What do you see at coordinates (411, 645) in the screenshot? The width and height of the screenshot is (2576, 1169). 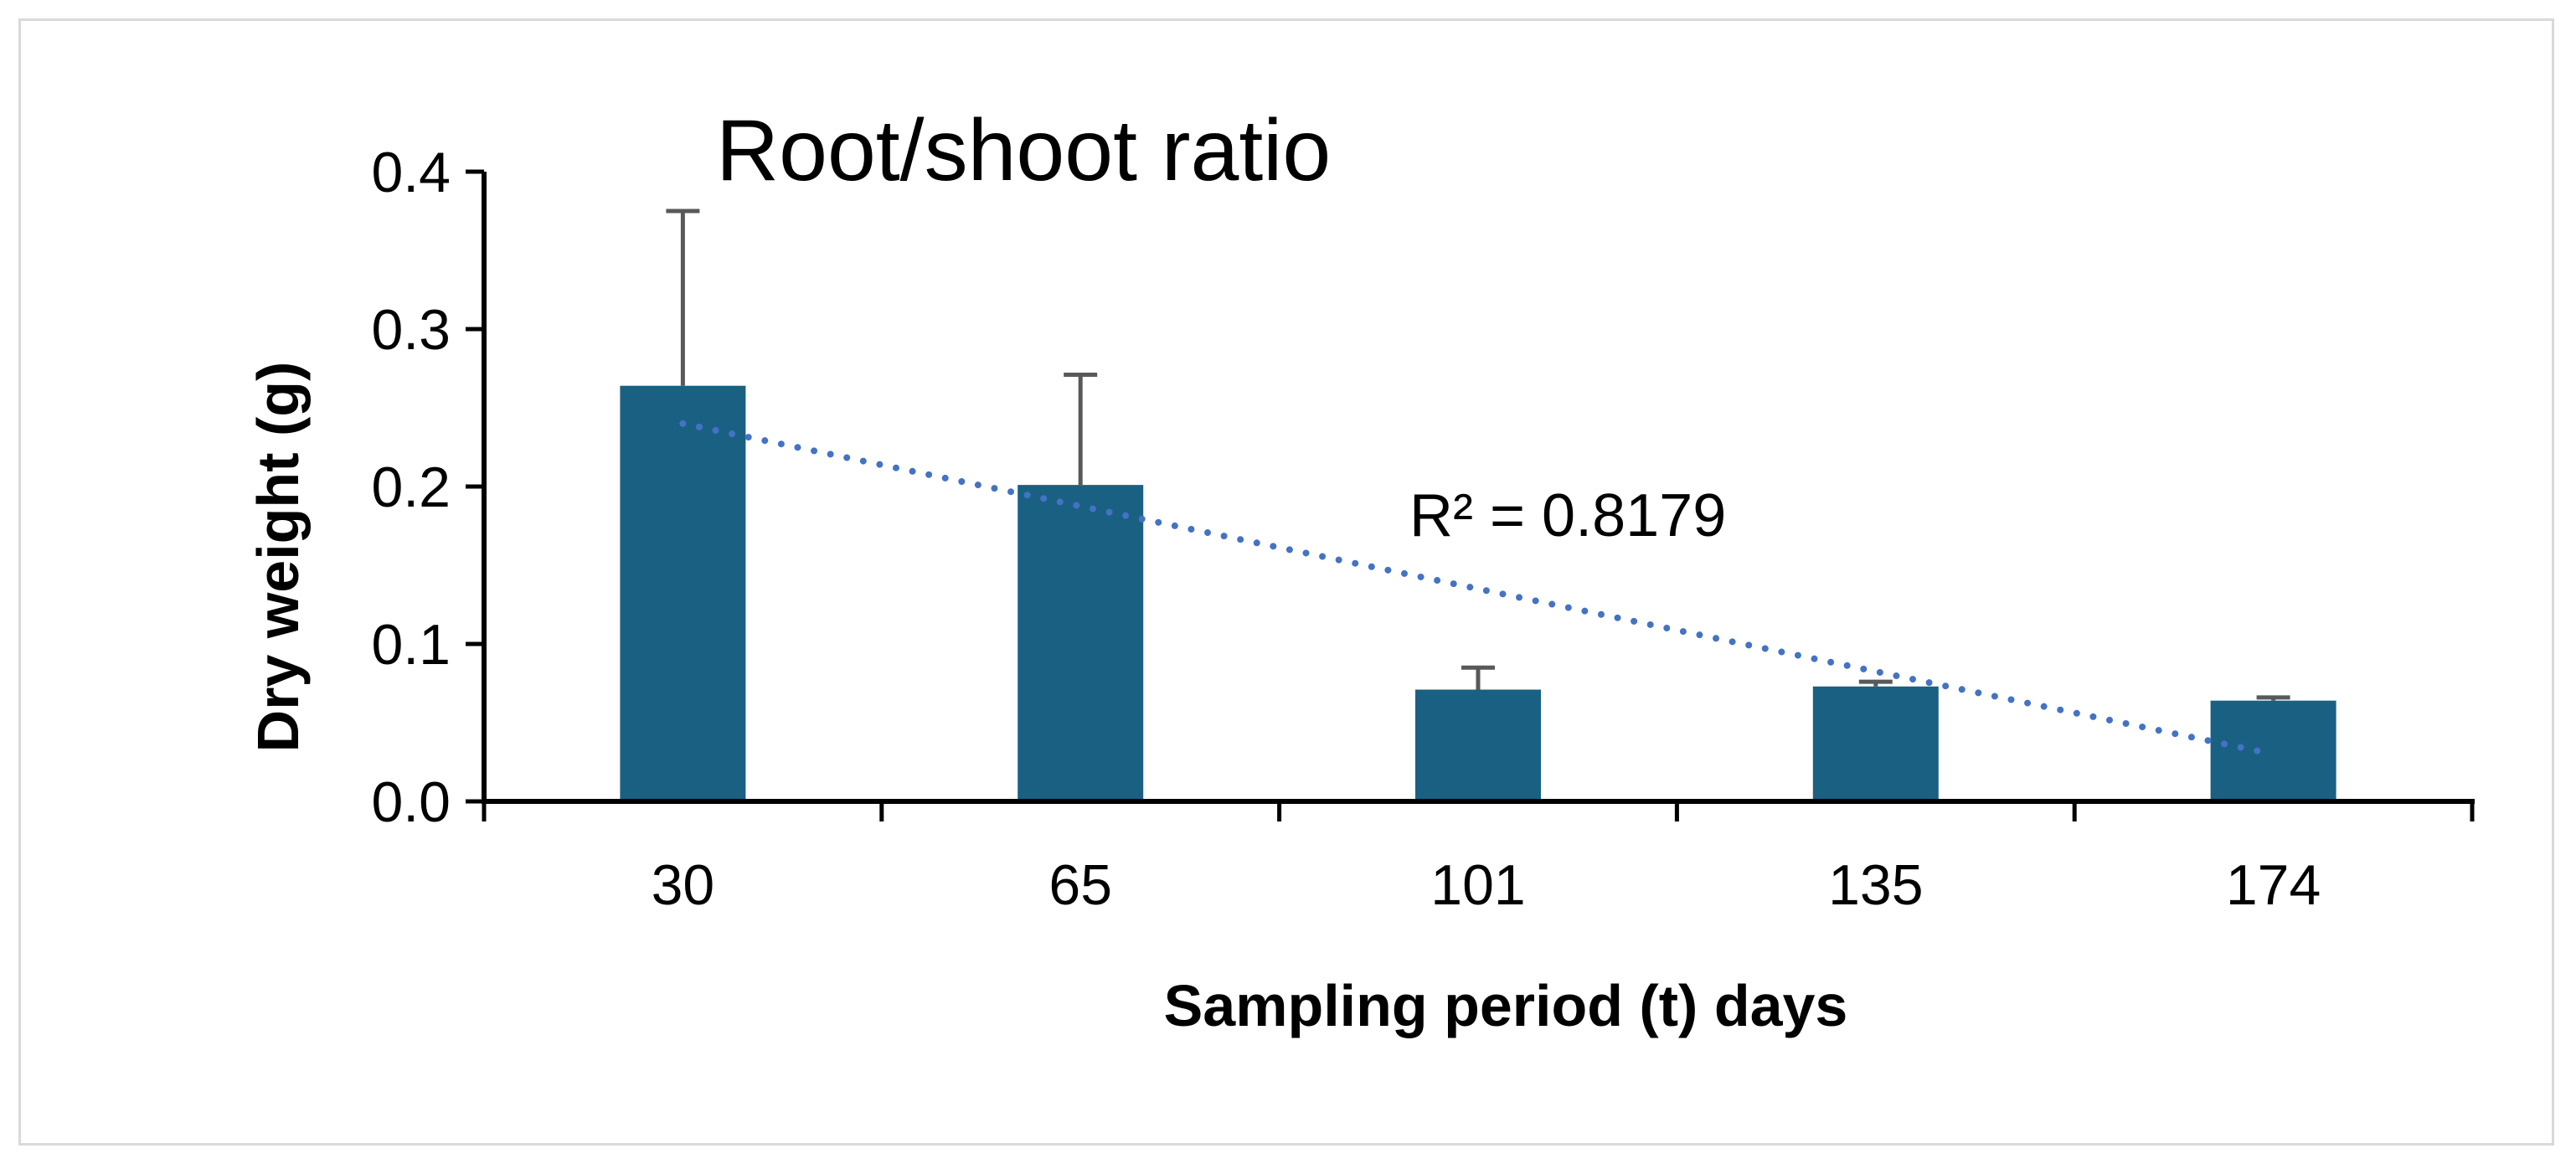 I see `y-tick-label: 0.1` at bounding box center [411, 645].